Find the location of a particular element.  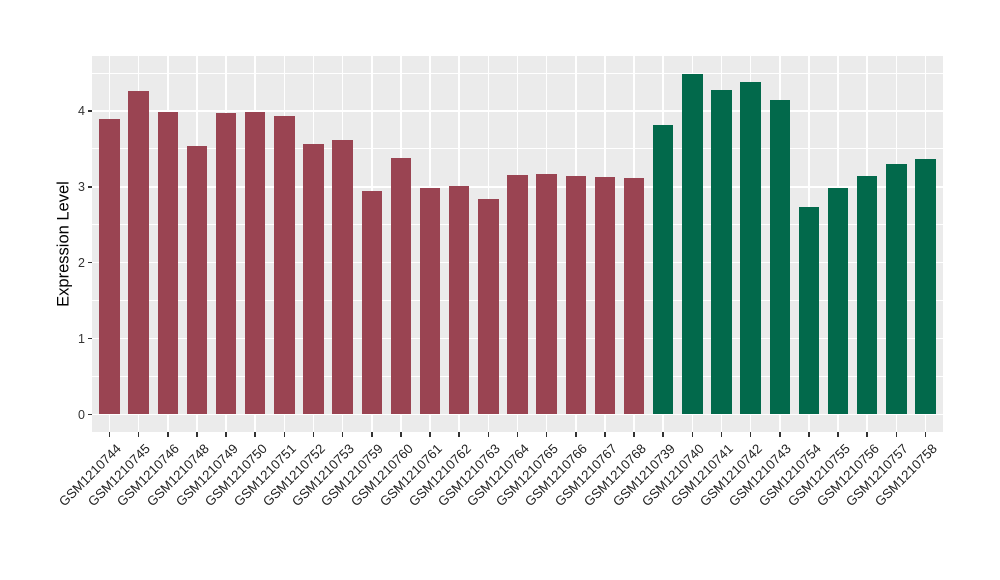

y-tick-label: 2 is located at coordinates (81, 262).